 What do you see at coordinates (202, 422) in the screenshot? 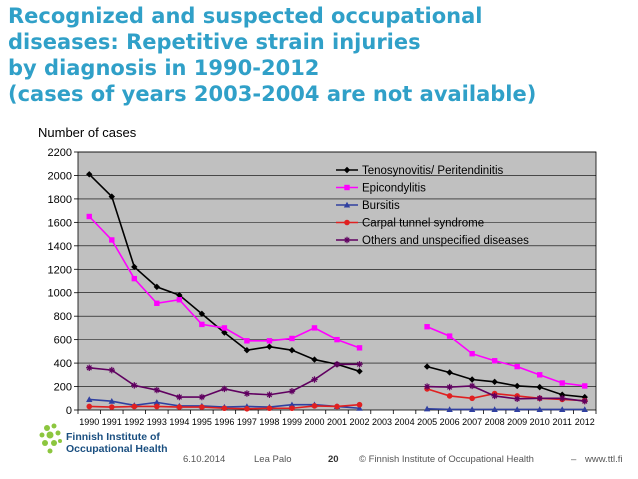
I see `x-tick-label-5: 1995` at bounding box center [202, 422].